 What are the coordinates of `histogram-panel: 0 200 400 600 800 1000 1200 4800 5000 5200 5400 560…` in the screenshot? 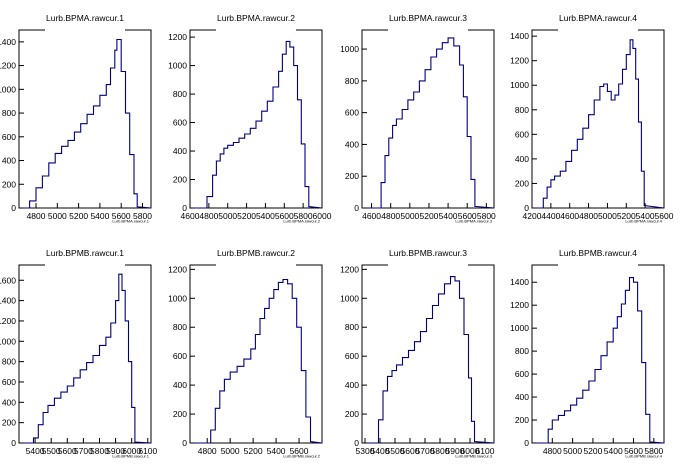 It's located at (245, 353).